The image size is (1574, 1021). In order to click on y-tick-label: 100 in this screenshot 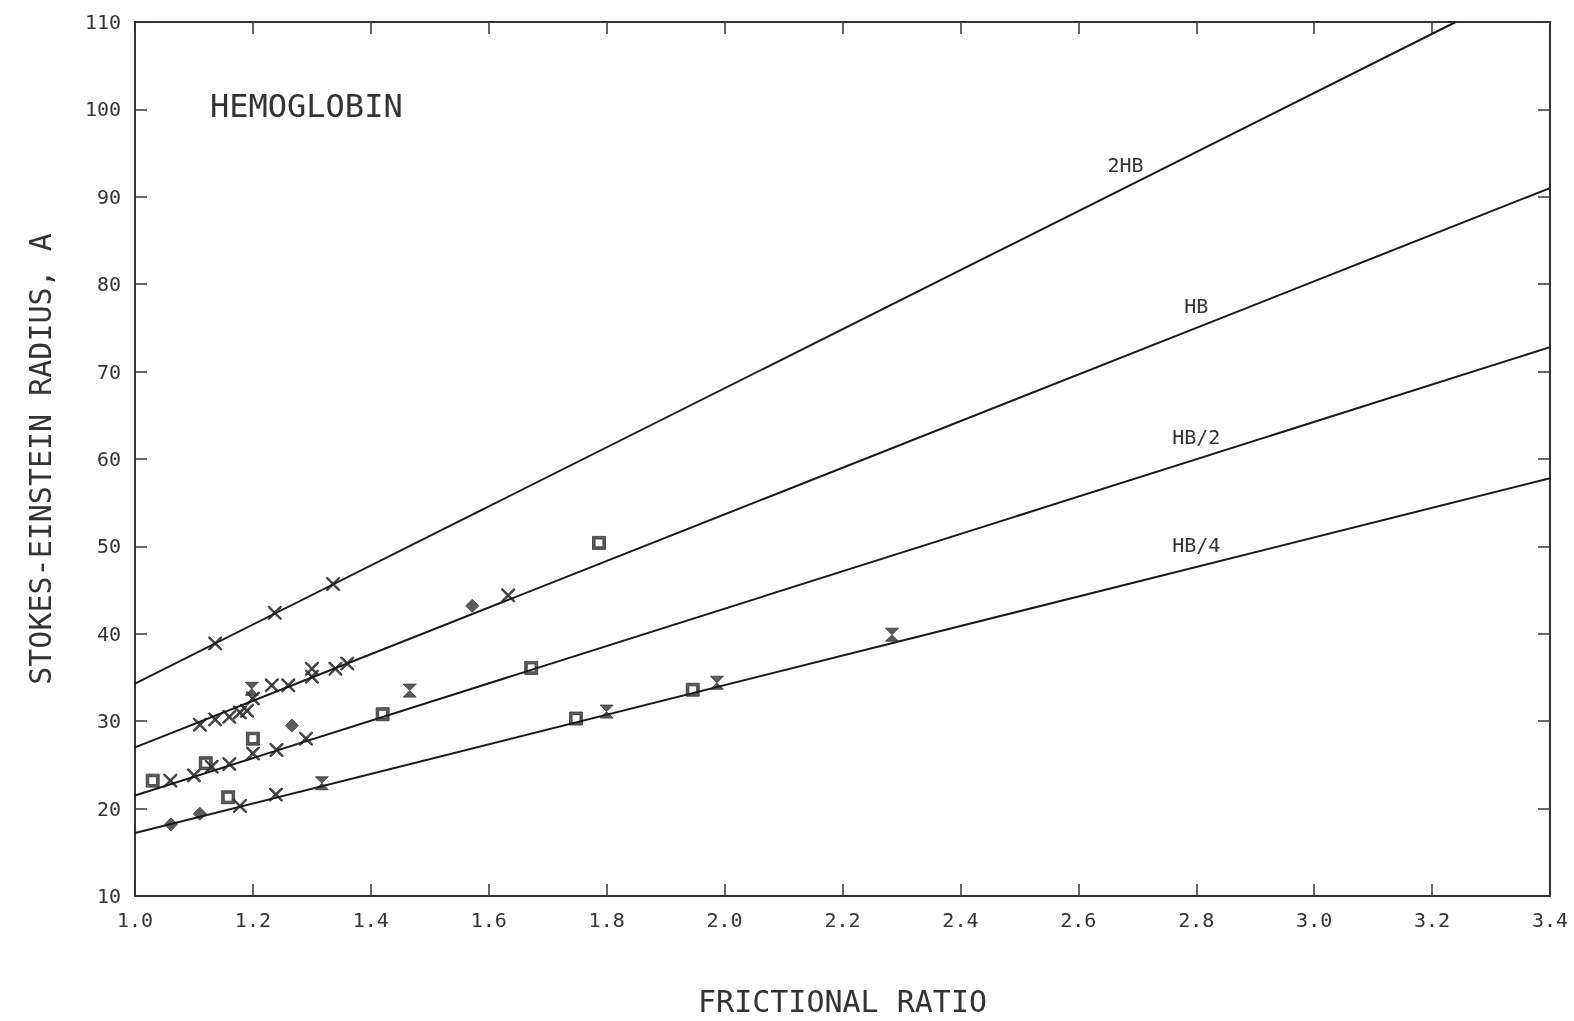, I will do `click(102, 109)`.